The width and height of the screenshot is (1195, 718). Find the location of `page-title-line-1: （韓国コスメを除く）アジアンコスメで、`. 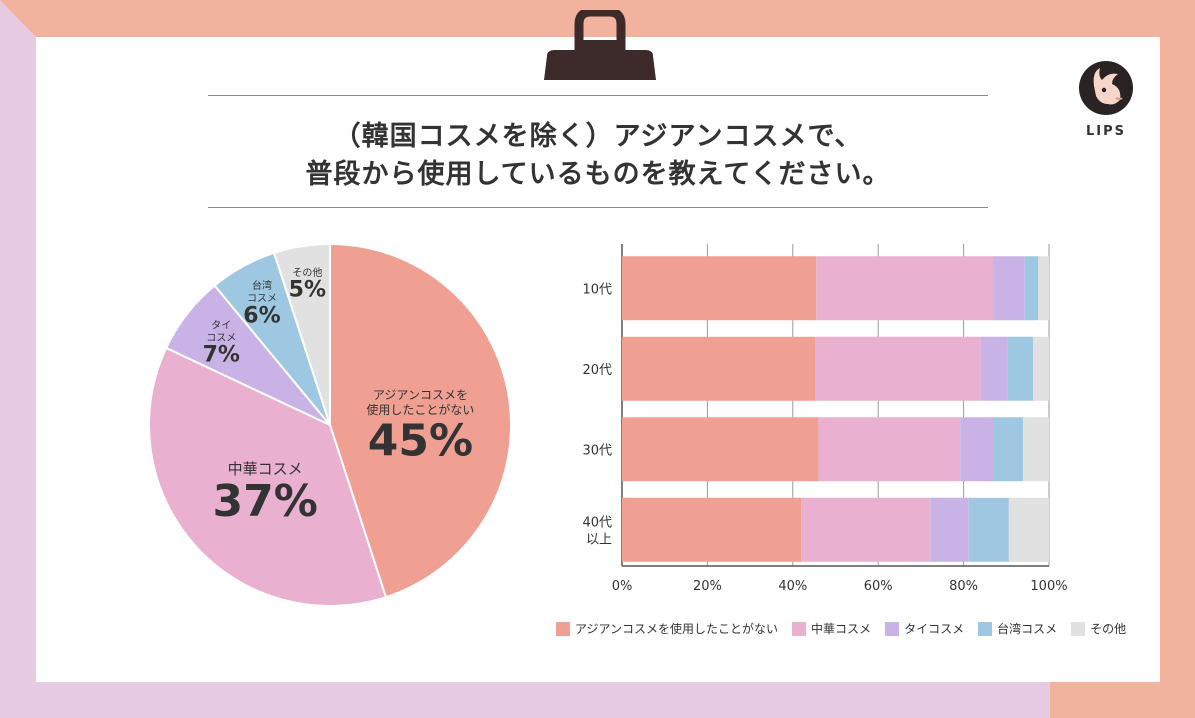

page-title-line-1: （韓国コスメを除く）アジアンコスメで、 is located at coordinates (598, 136).